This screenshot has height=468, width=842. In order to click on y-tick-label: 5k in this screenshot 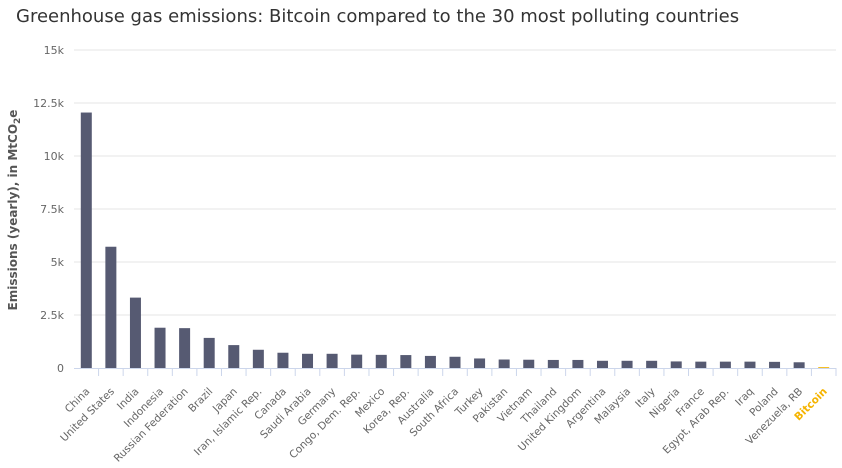, I will do `click(58, 262)`.